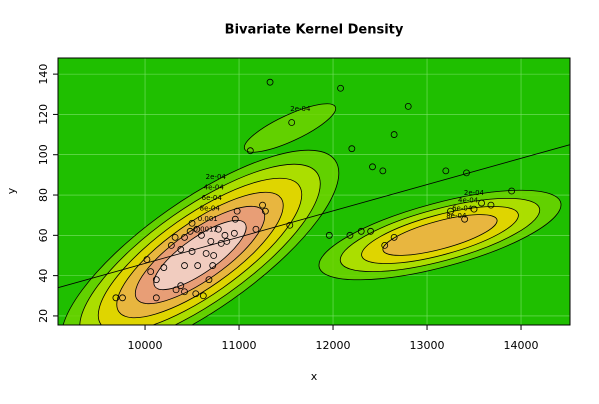  Describe the element at coordinates (205, 230) in the screenshot. I see `contour-label: 0.0012` at that location.